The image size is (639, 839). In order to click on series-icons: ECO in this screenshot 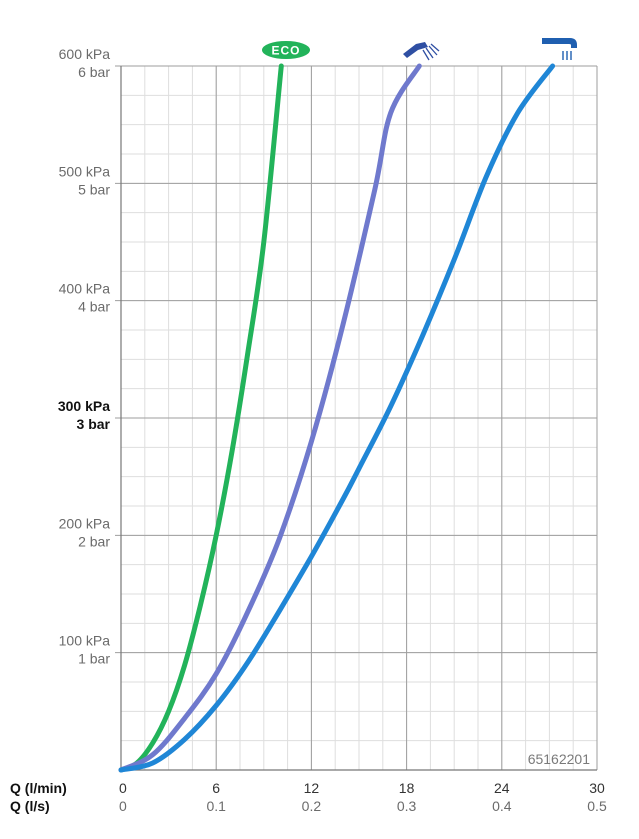, I will do `click(419, 49)`.